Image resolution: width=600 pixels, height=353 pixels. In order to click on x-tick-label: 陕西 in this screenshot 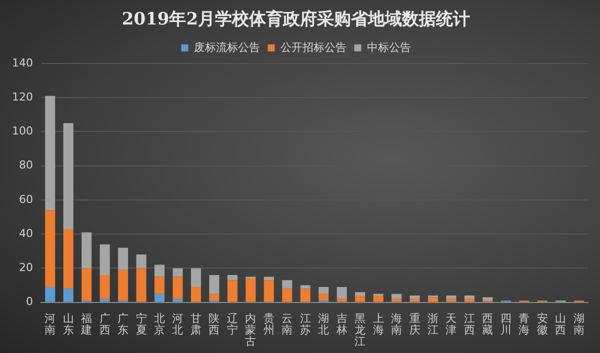, I will do `click(214, 324)`.